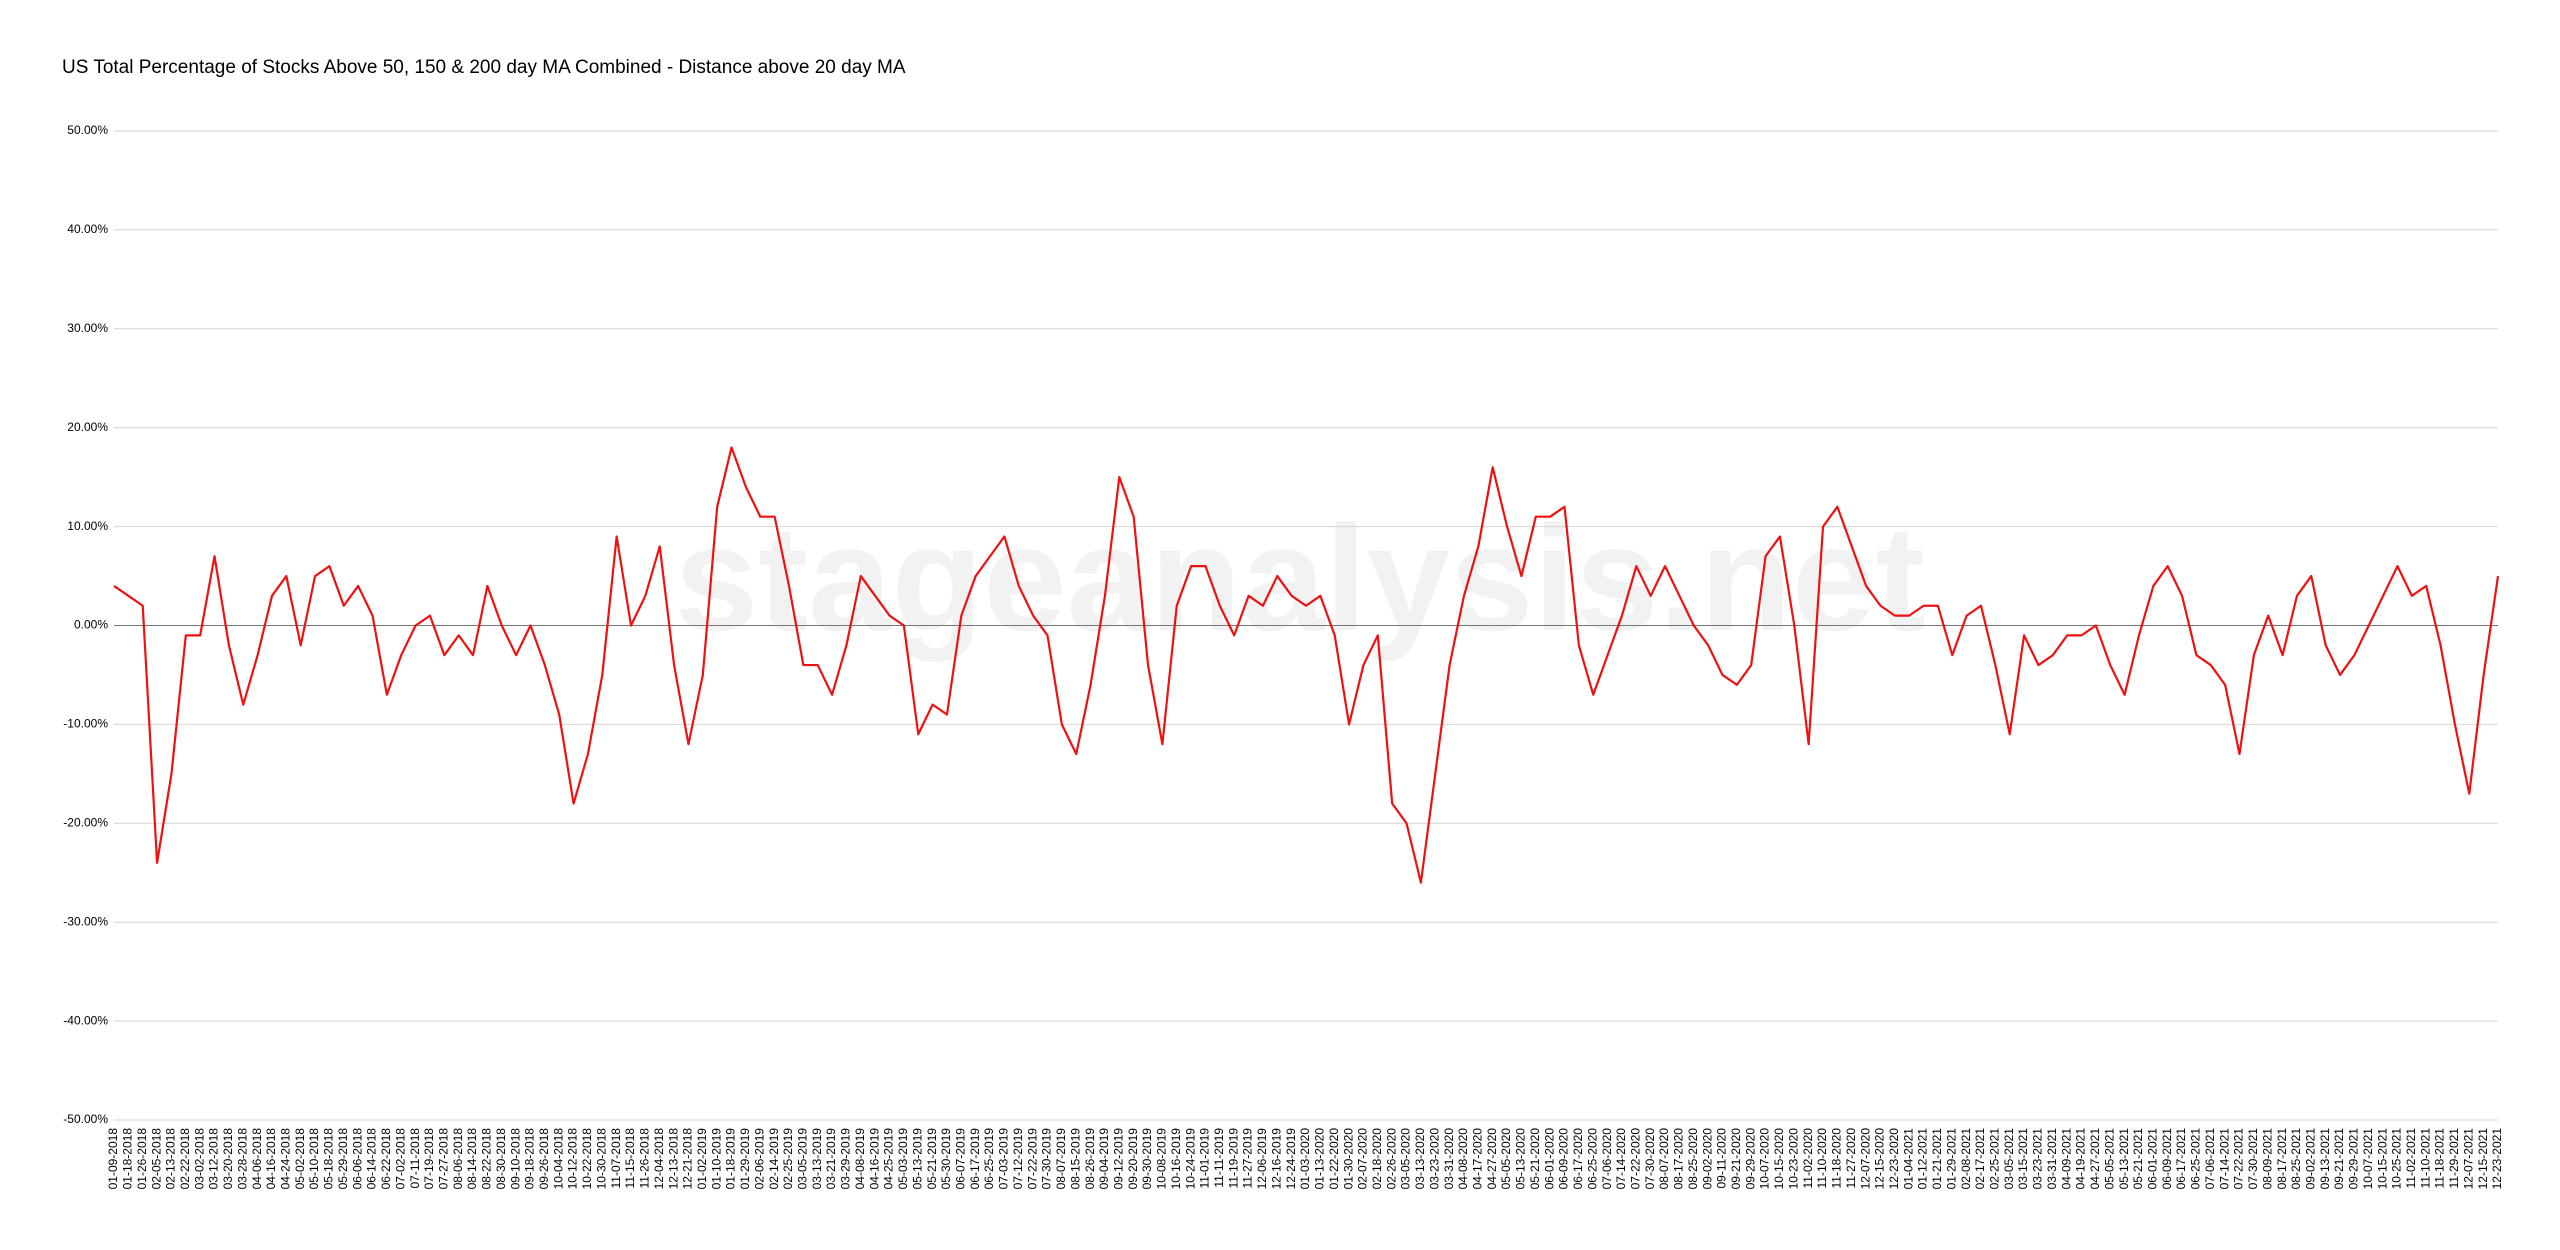 The height and width of the screenshot is (1250, 2560). Describe the element at coordinates (2210, 1159) in the screenshot. I see `x-tick-label: 07-06-2021` at that location.